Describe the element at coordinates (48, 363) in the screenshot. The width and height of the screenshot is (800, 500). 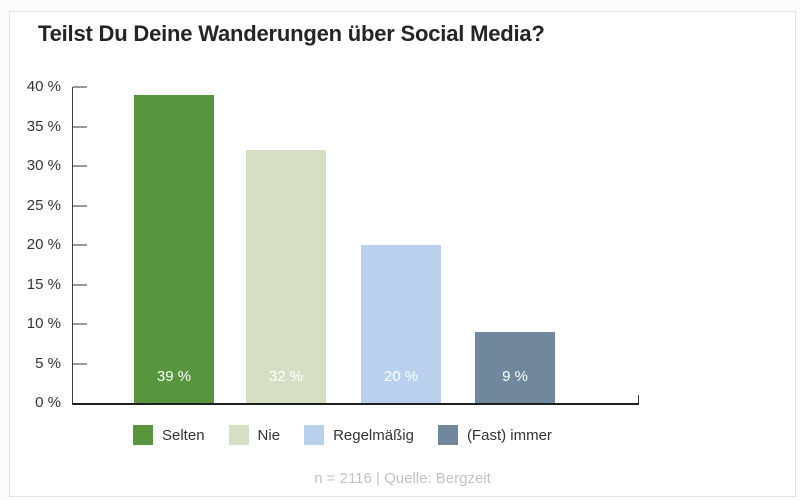
I see `y-axis-label: 5 %` at that location.